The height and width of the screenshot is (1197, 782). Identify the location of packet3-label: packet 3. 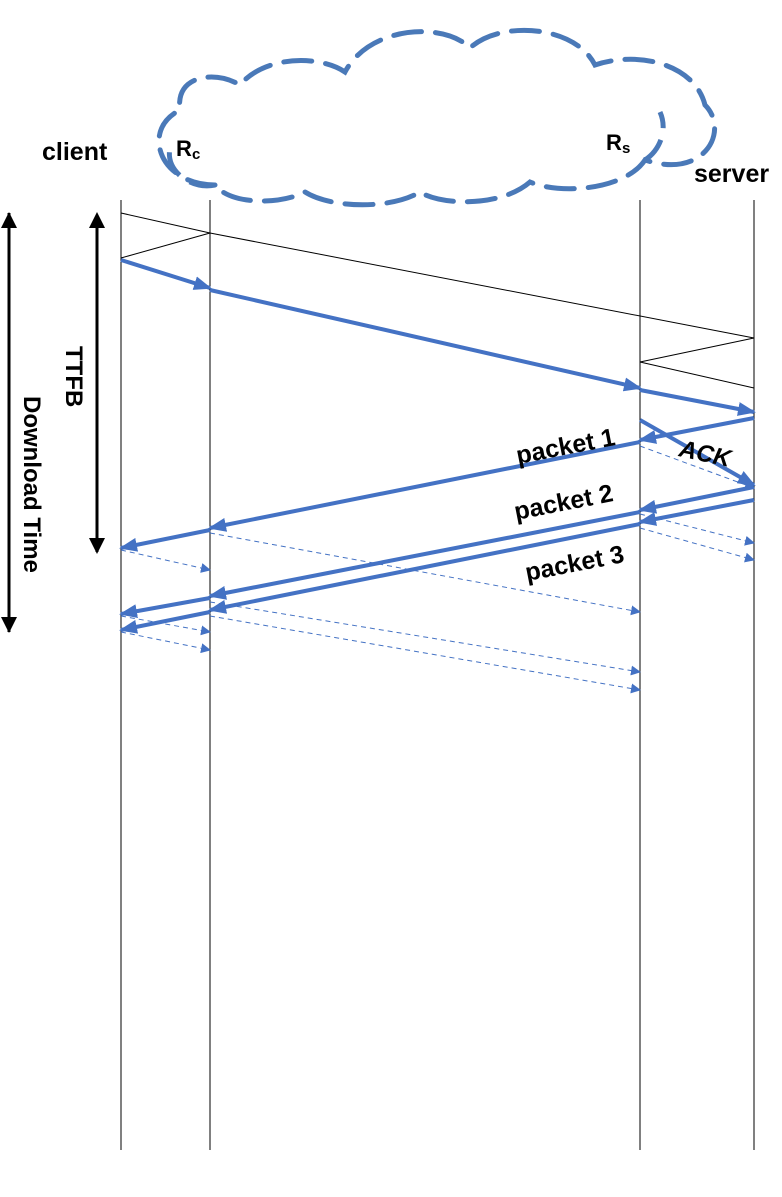
(575, 563).